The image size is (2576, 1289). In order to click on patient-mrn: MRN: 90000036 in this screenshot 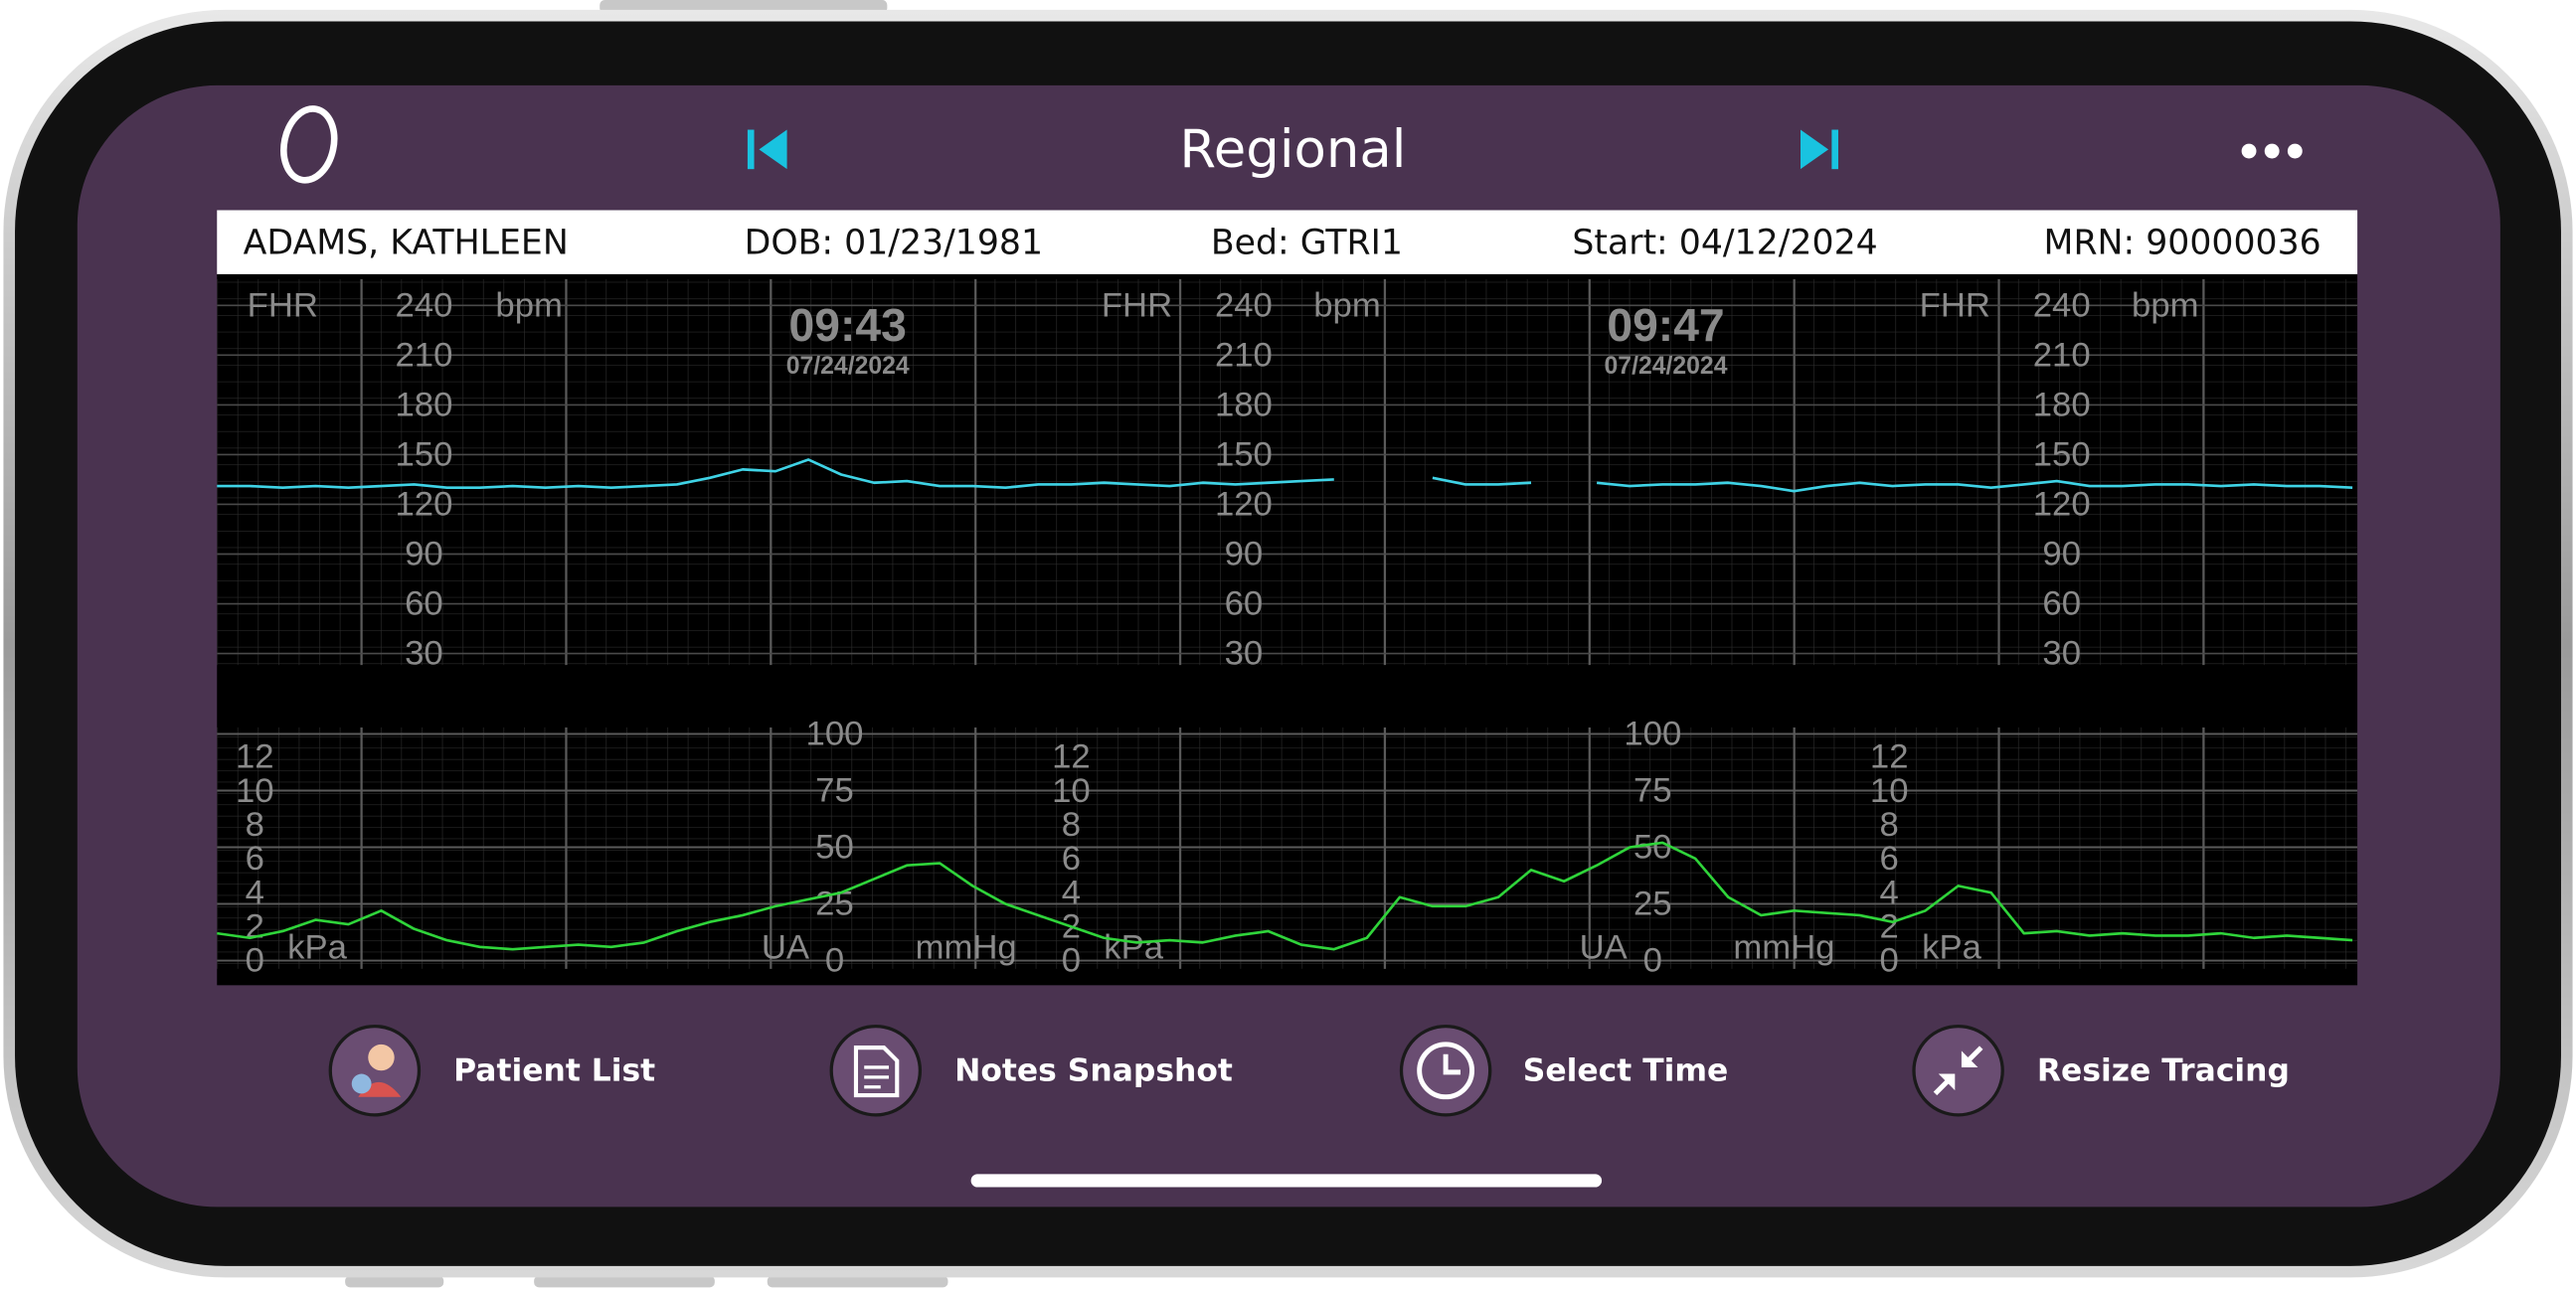, I will do `click(2183, 243)`.